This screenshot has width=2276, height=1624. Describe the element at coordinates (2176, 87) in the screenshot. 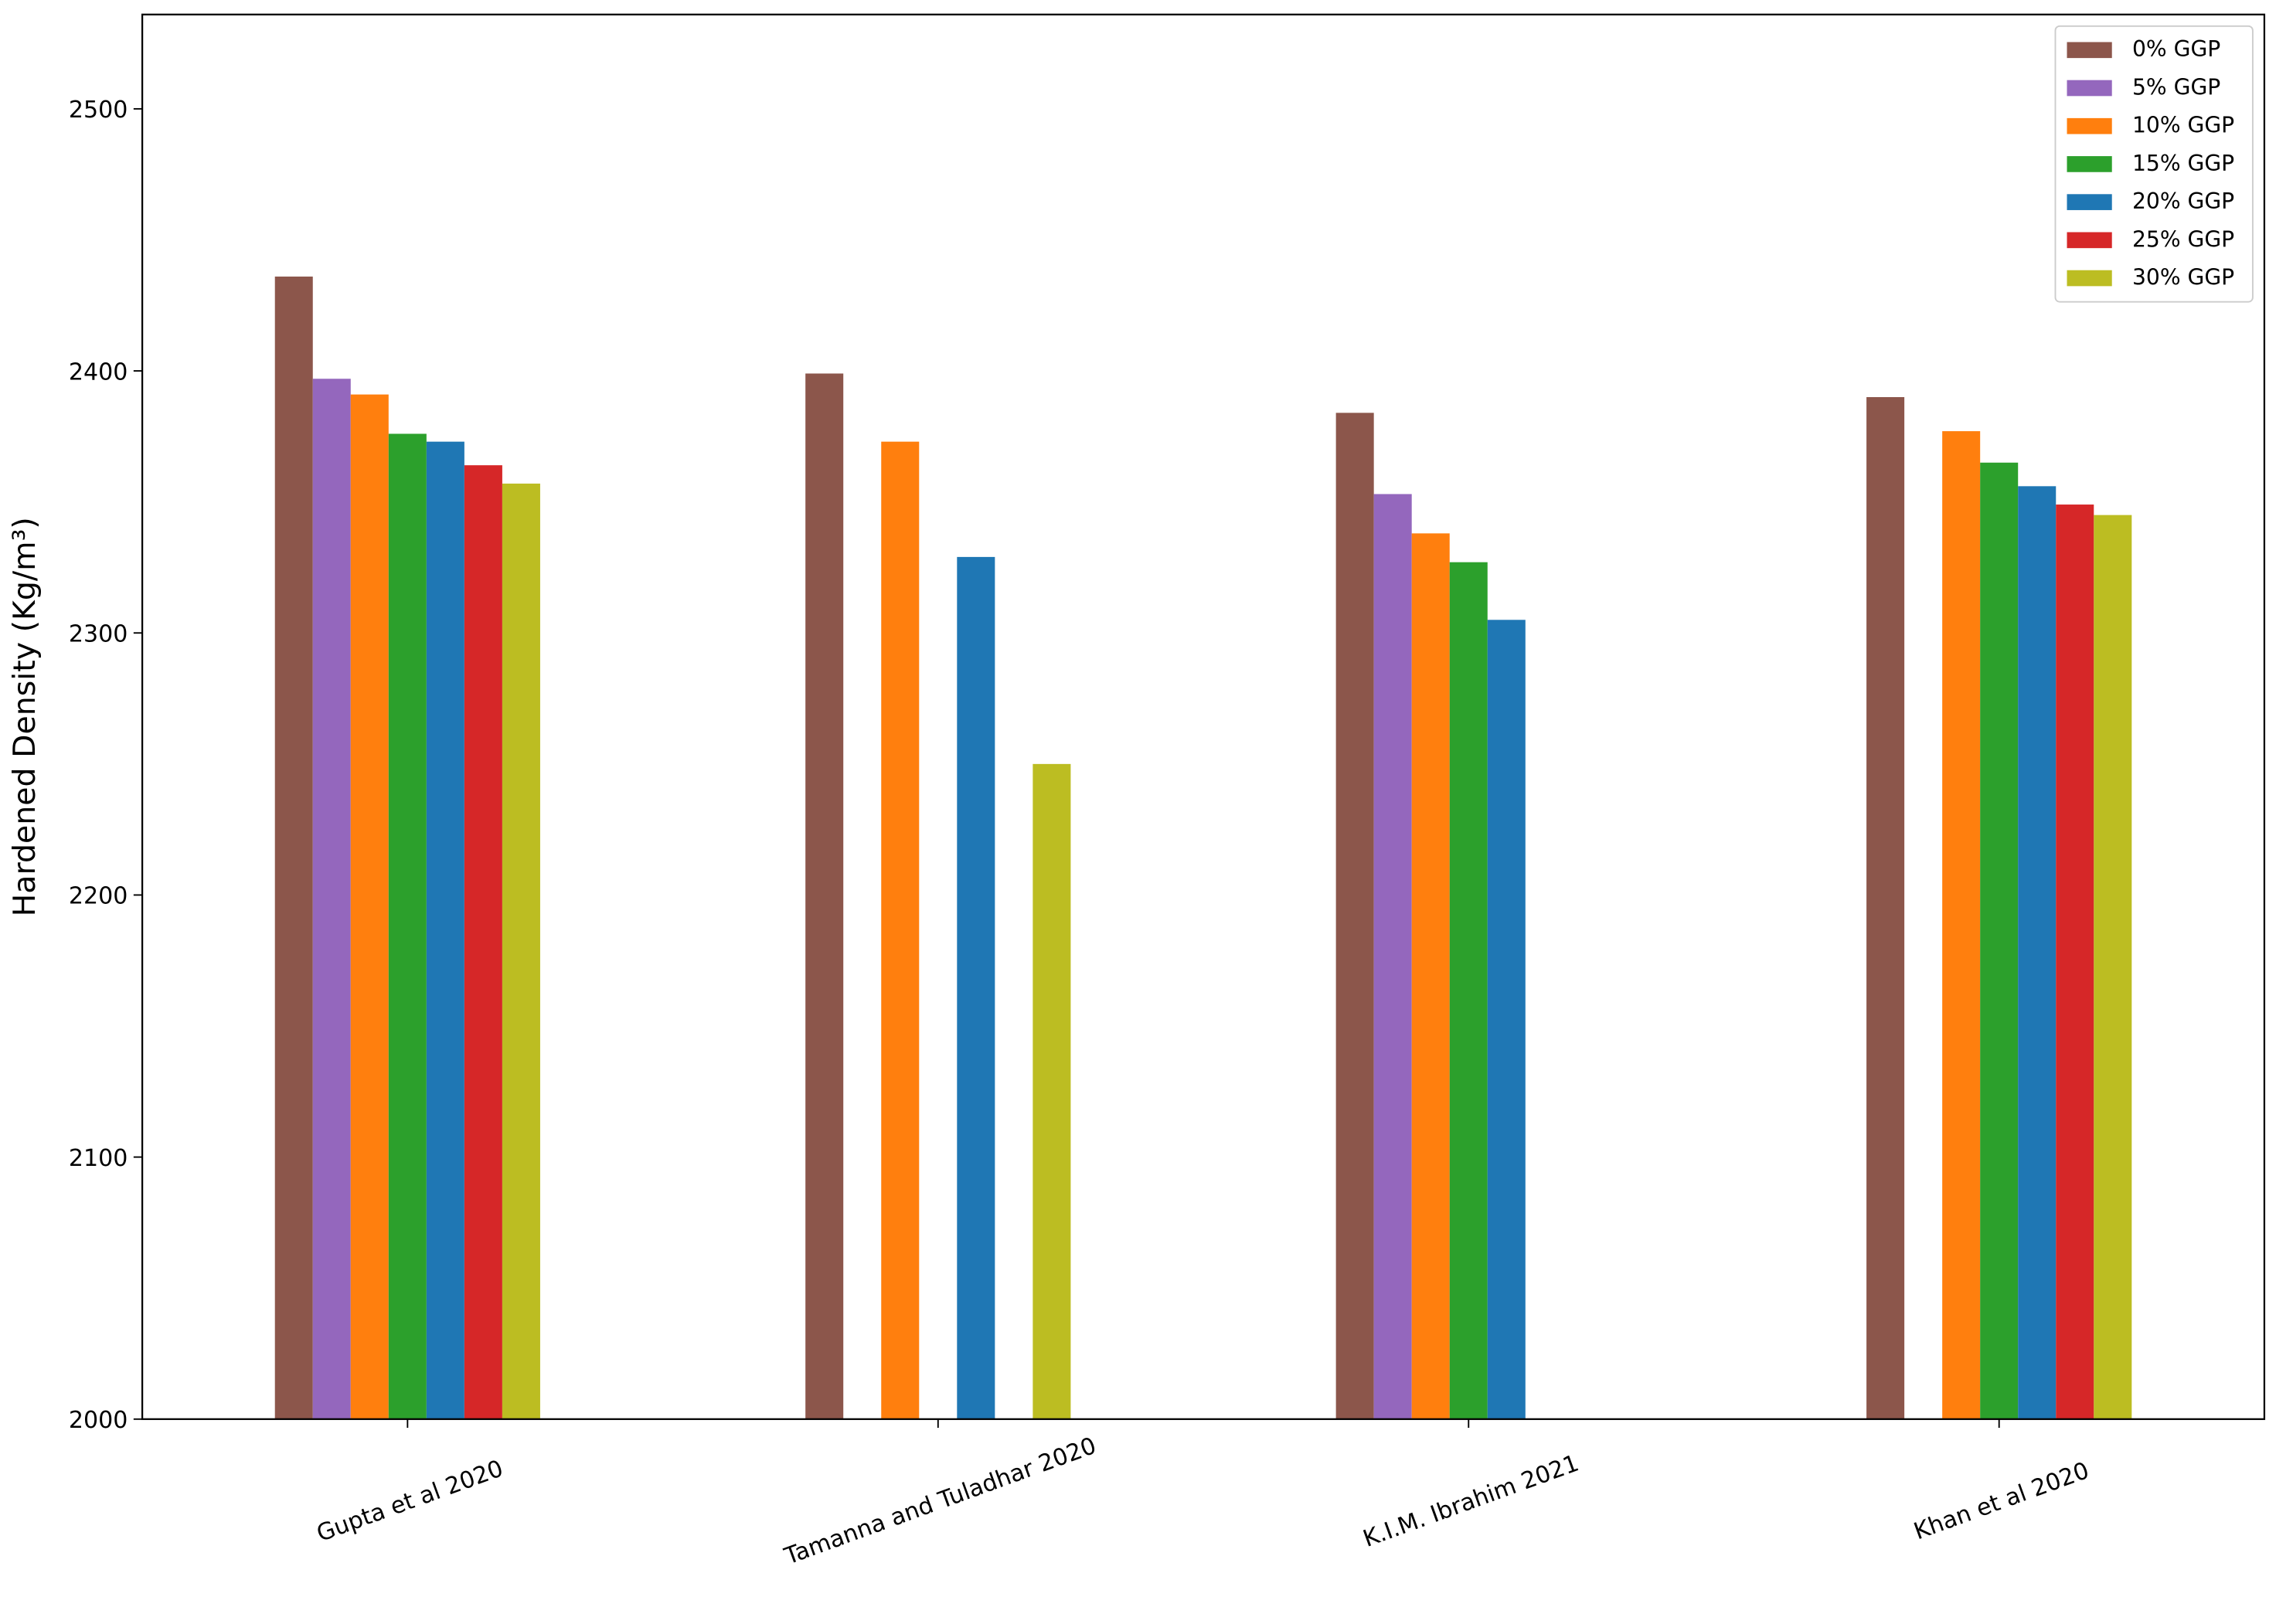

I see `legend-label: 5% GGP` at that location.